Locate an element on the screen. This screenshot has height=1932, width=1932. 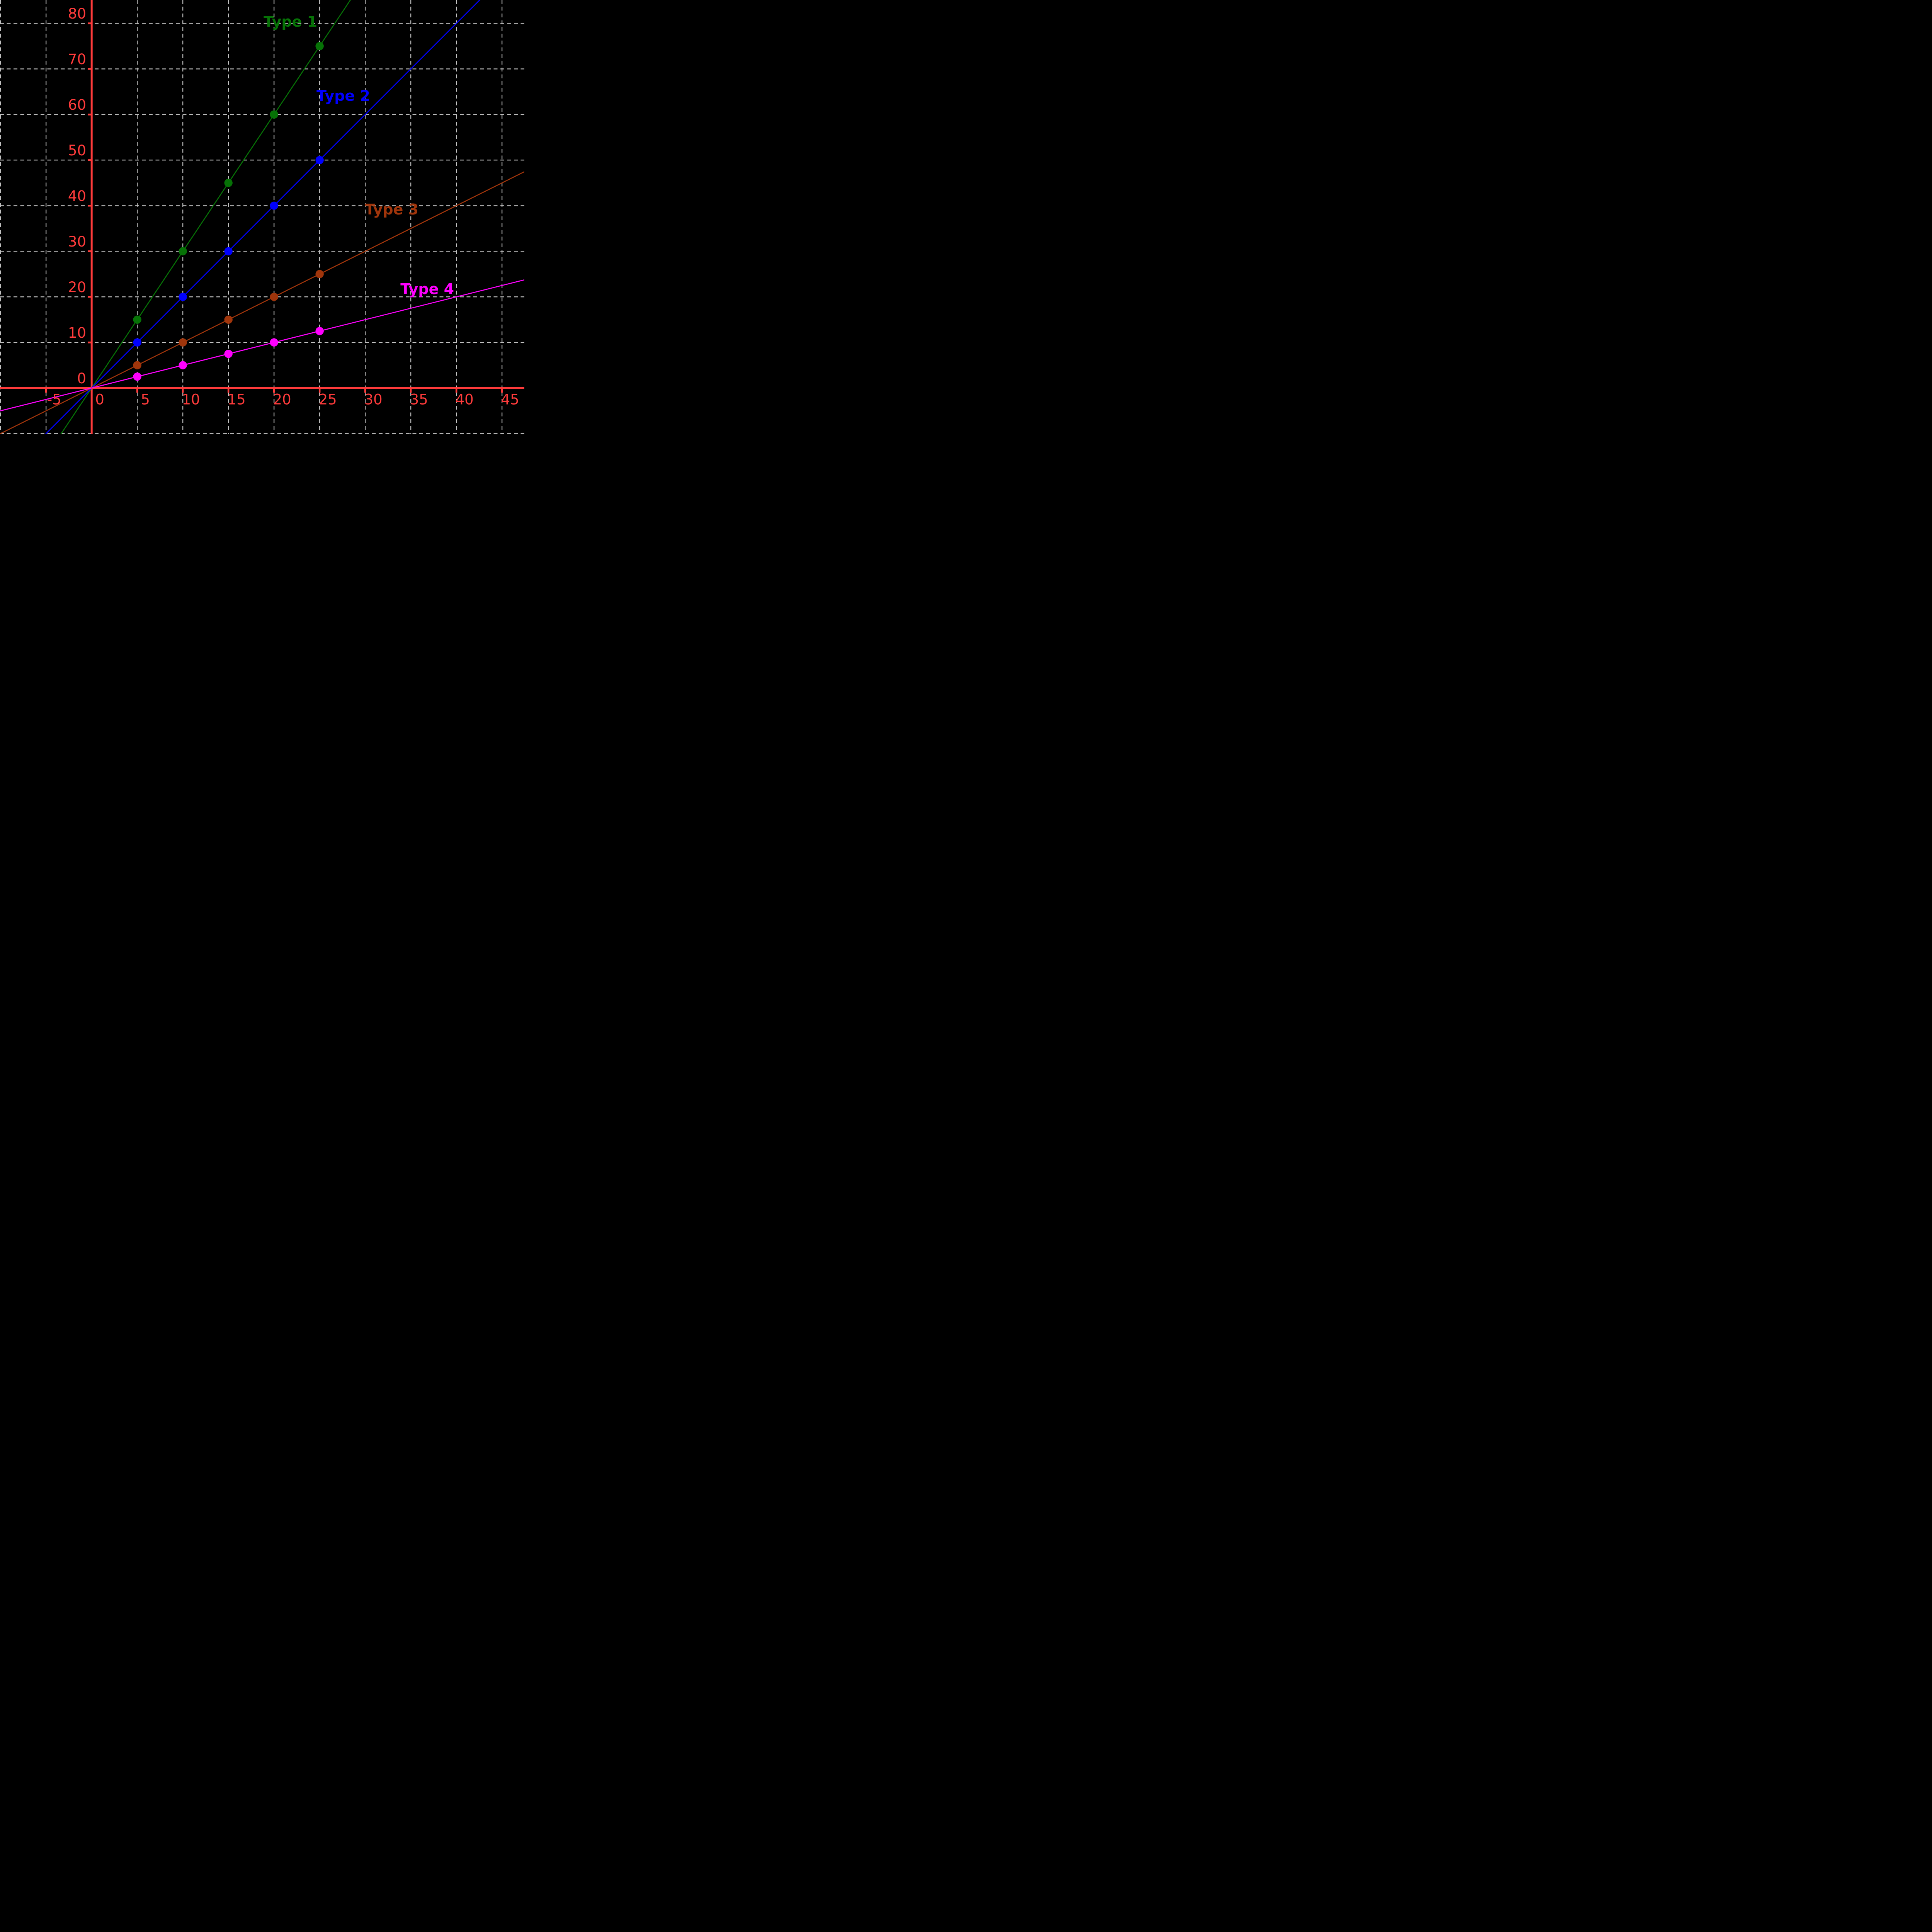
plot-svg is located at coordinates (262, 217).